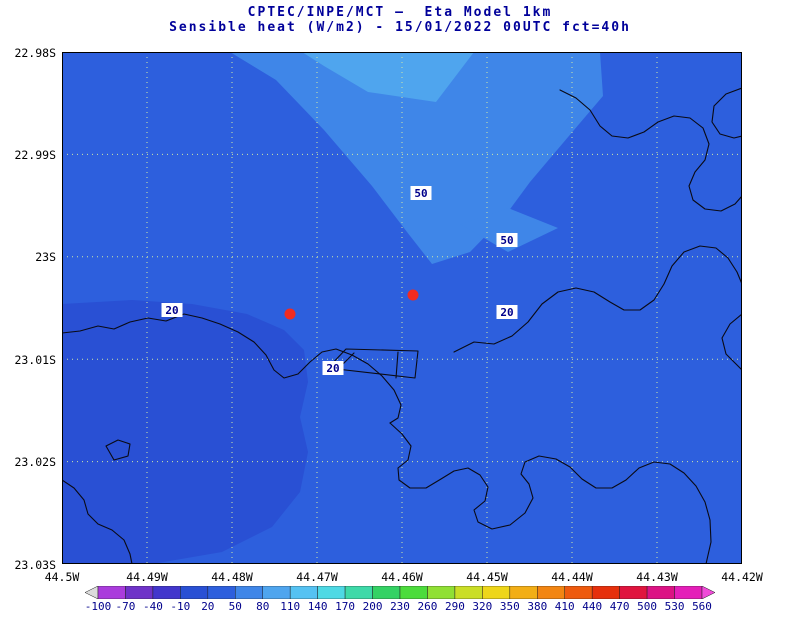  Describe the element at coordinates (400, 606) in the screenshot. I see `colorbar-tick-label: 230` at that location.